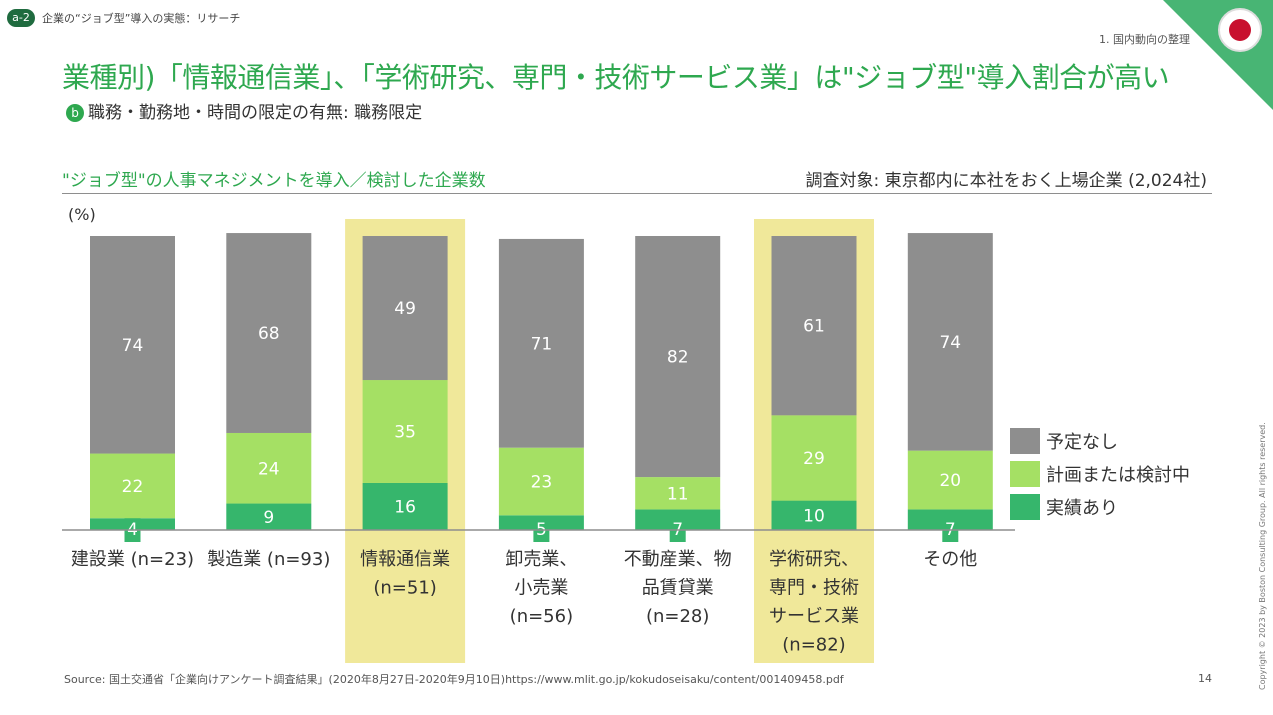 The image size is (1273, 715). Describe the element at coordinates (541, 616) in the screenshot. I see `category-label-3-2: (n=56)` at that location.